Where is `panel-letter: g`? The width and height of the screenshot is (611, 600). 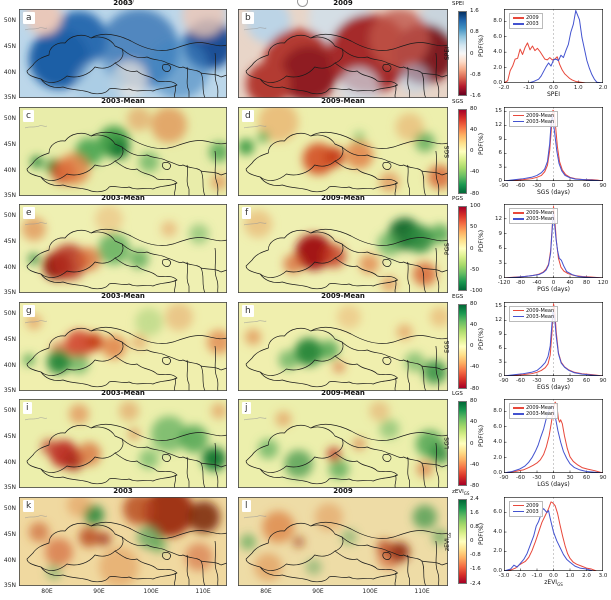 panel-letter: g is located at coordinates (29, 310).